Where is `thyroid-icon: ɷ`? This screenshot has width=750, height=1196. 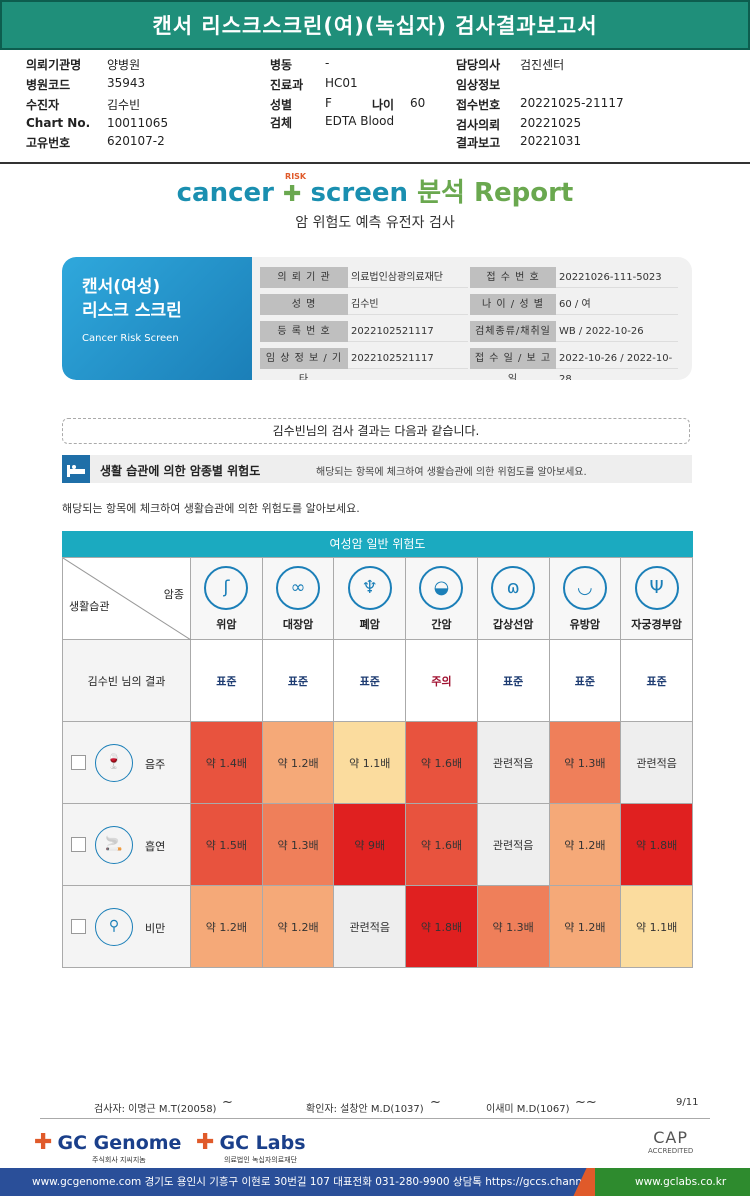
thyroid-icon: ɷ is located at coordinates (513, 587).